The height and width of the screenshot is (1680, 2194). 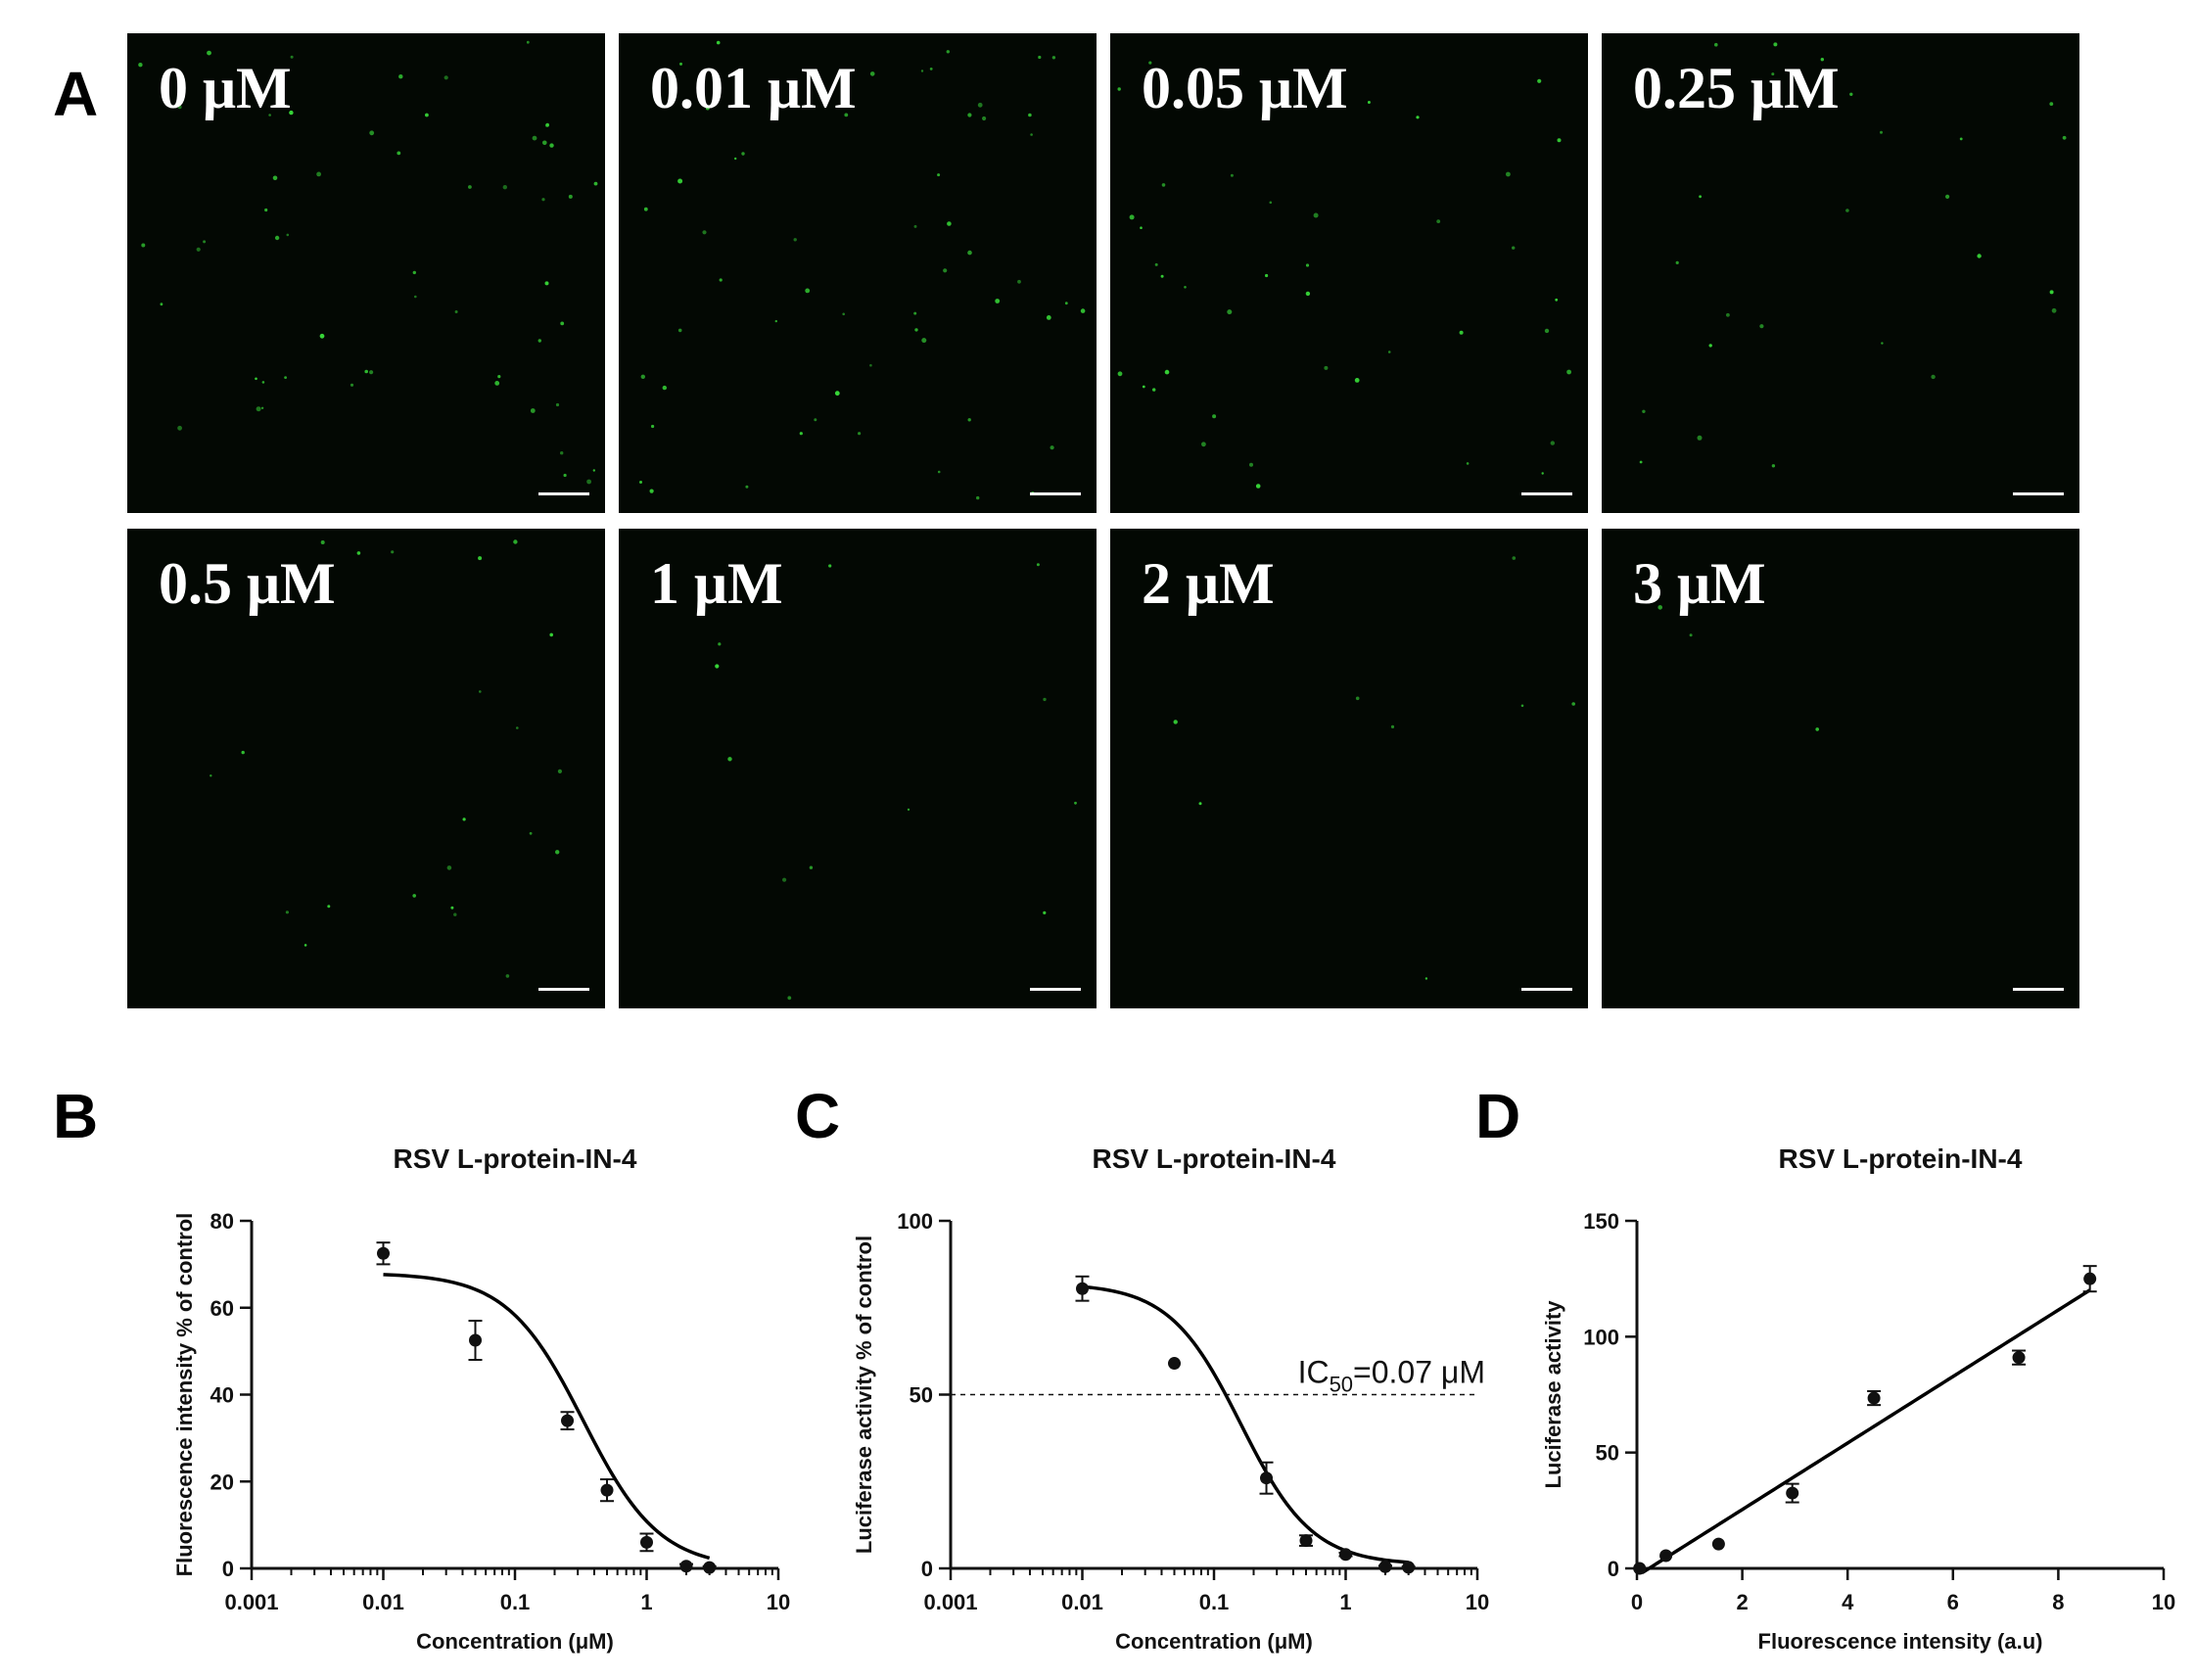 I want to click on y-axis-label: Fluorescence intensity % of control, so click(x=184, y=1395).